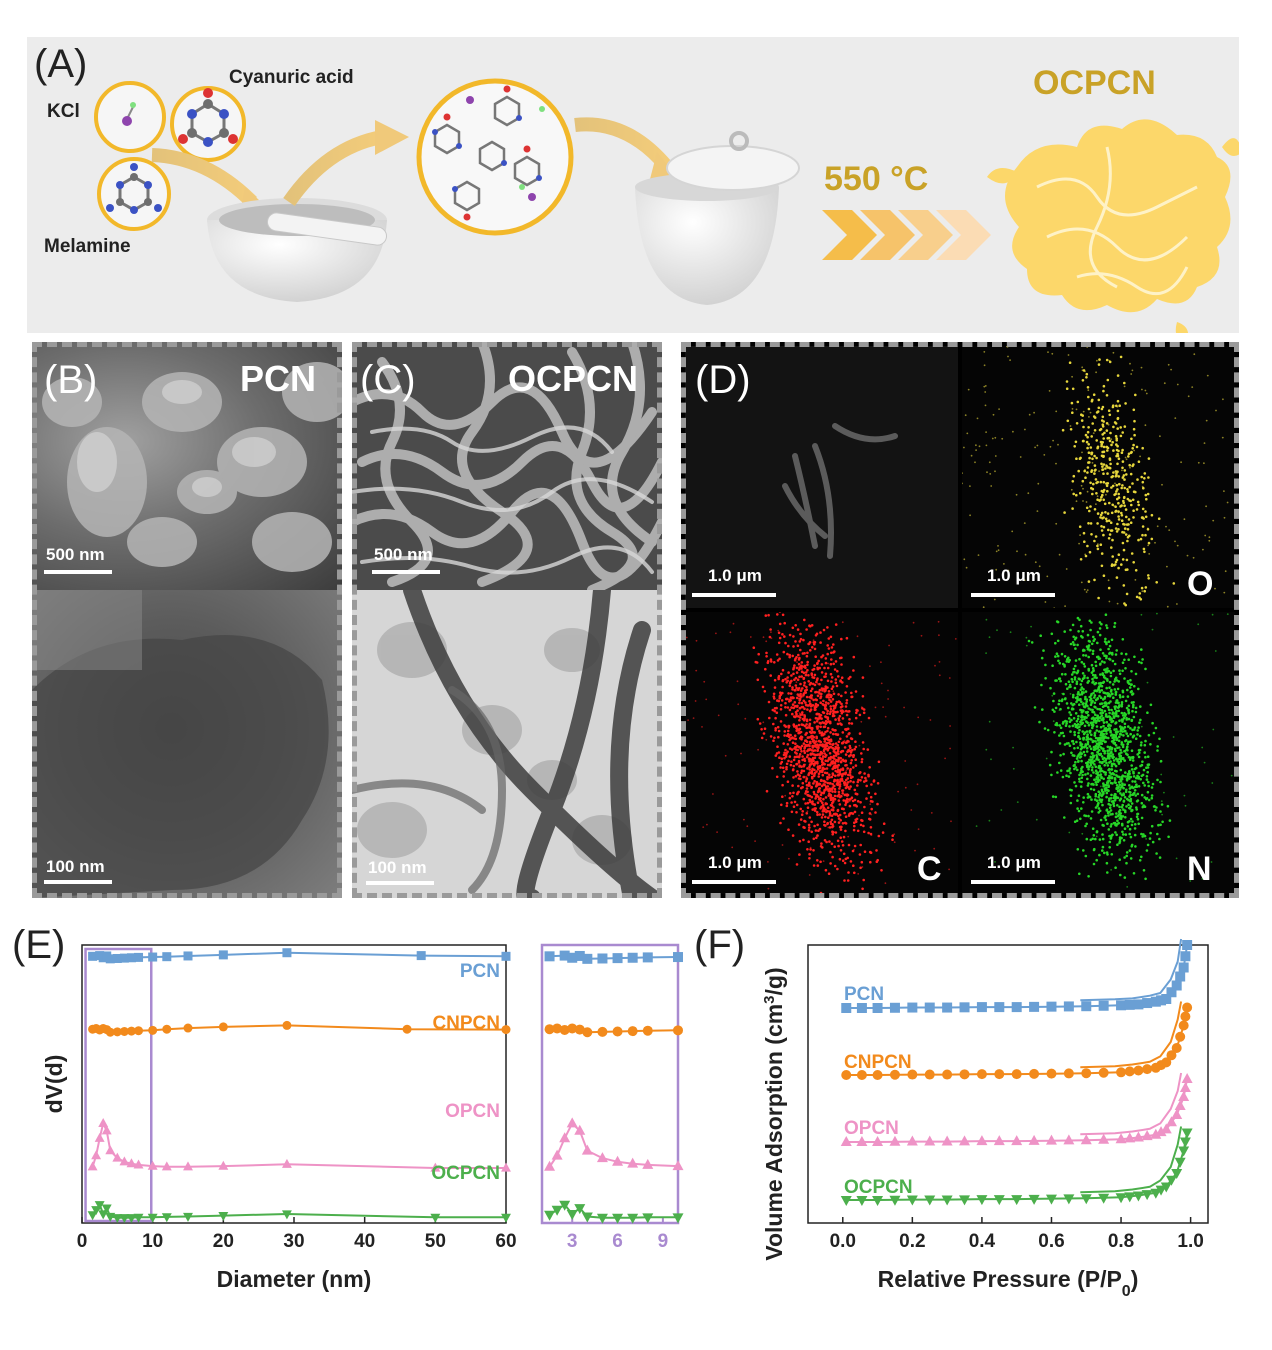  Describe the element at coordinates (223, 1241) in the screenshot. I see `x-tick-label: 20` at that location.